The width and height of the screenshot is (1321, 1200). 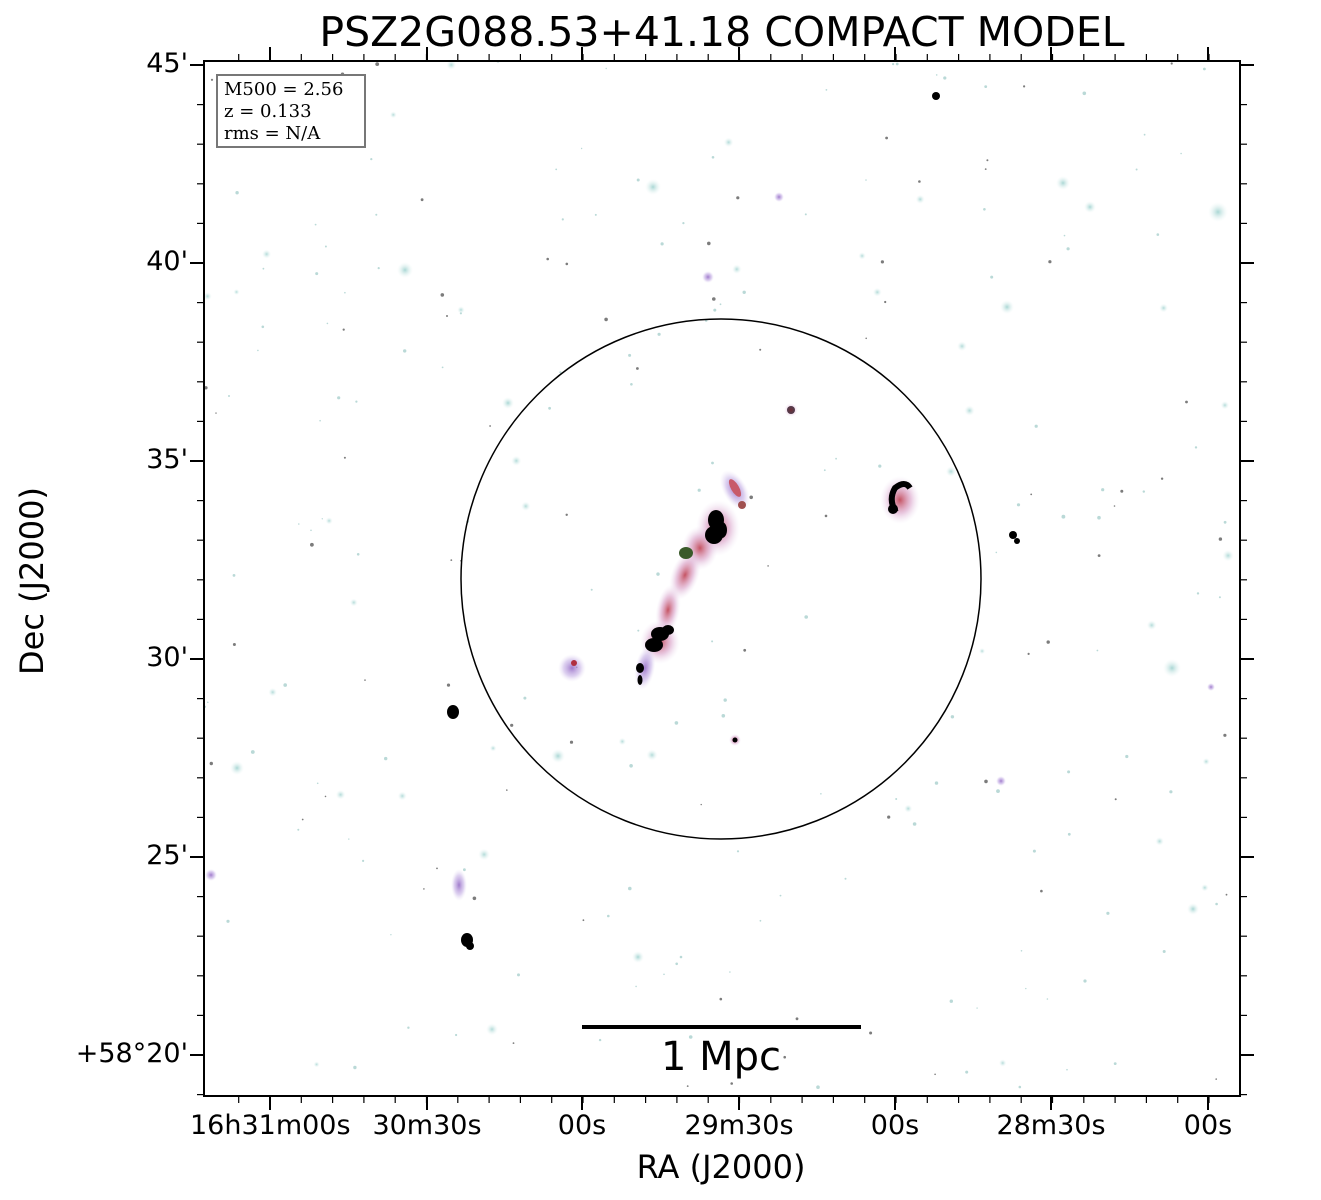 What do you see at coordinates (268, 111) in the screenshot?
I see `redshift-value: z = 0.133` at bounding box center [268, 111].